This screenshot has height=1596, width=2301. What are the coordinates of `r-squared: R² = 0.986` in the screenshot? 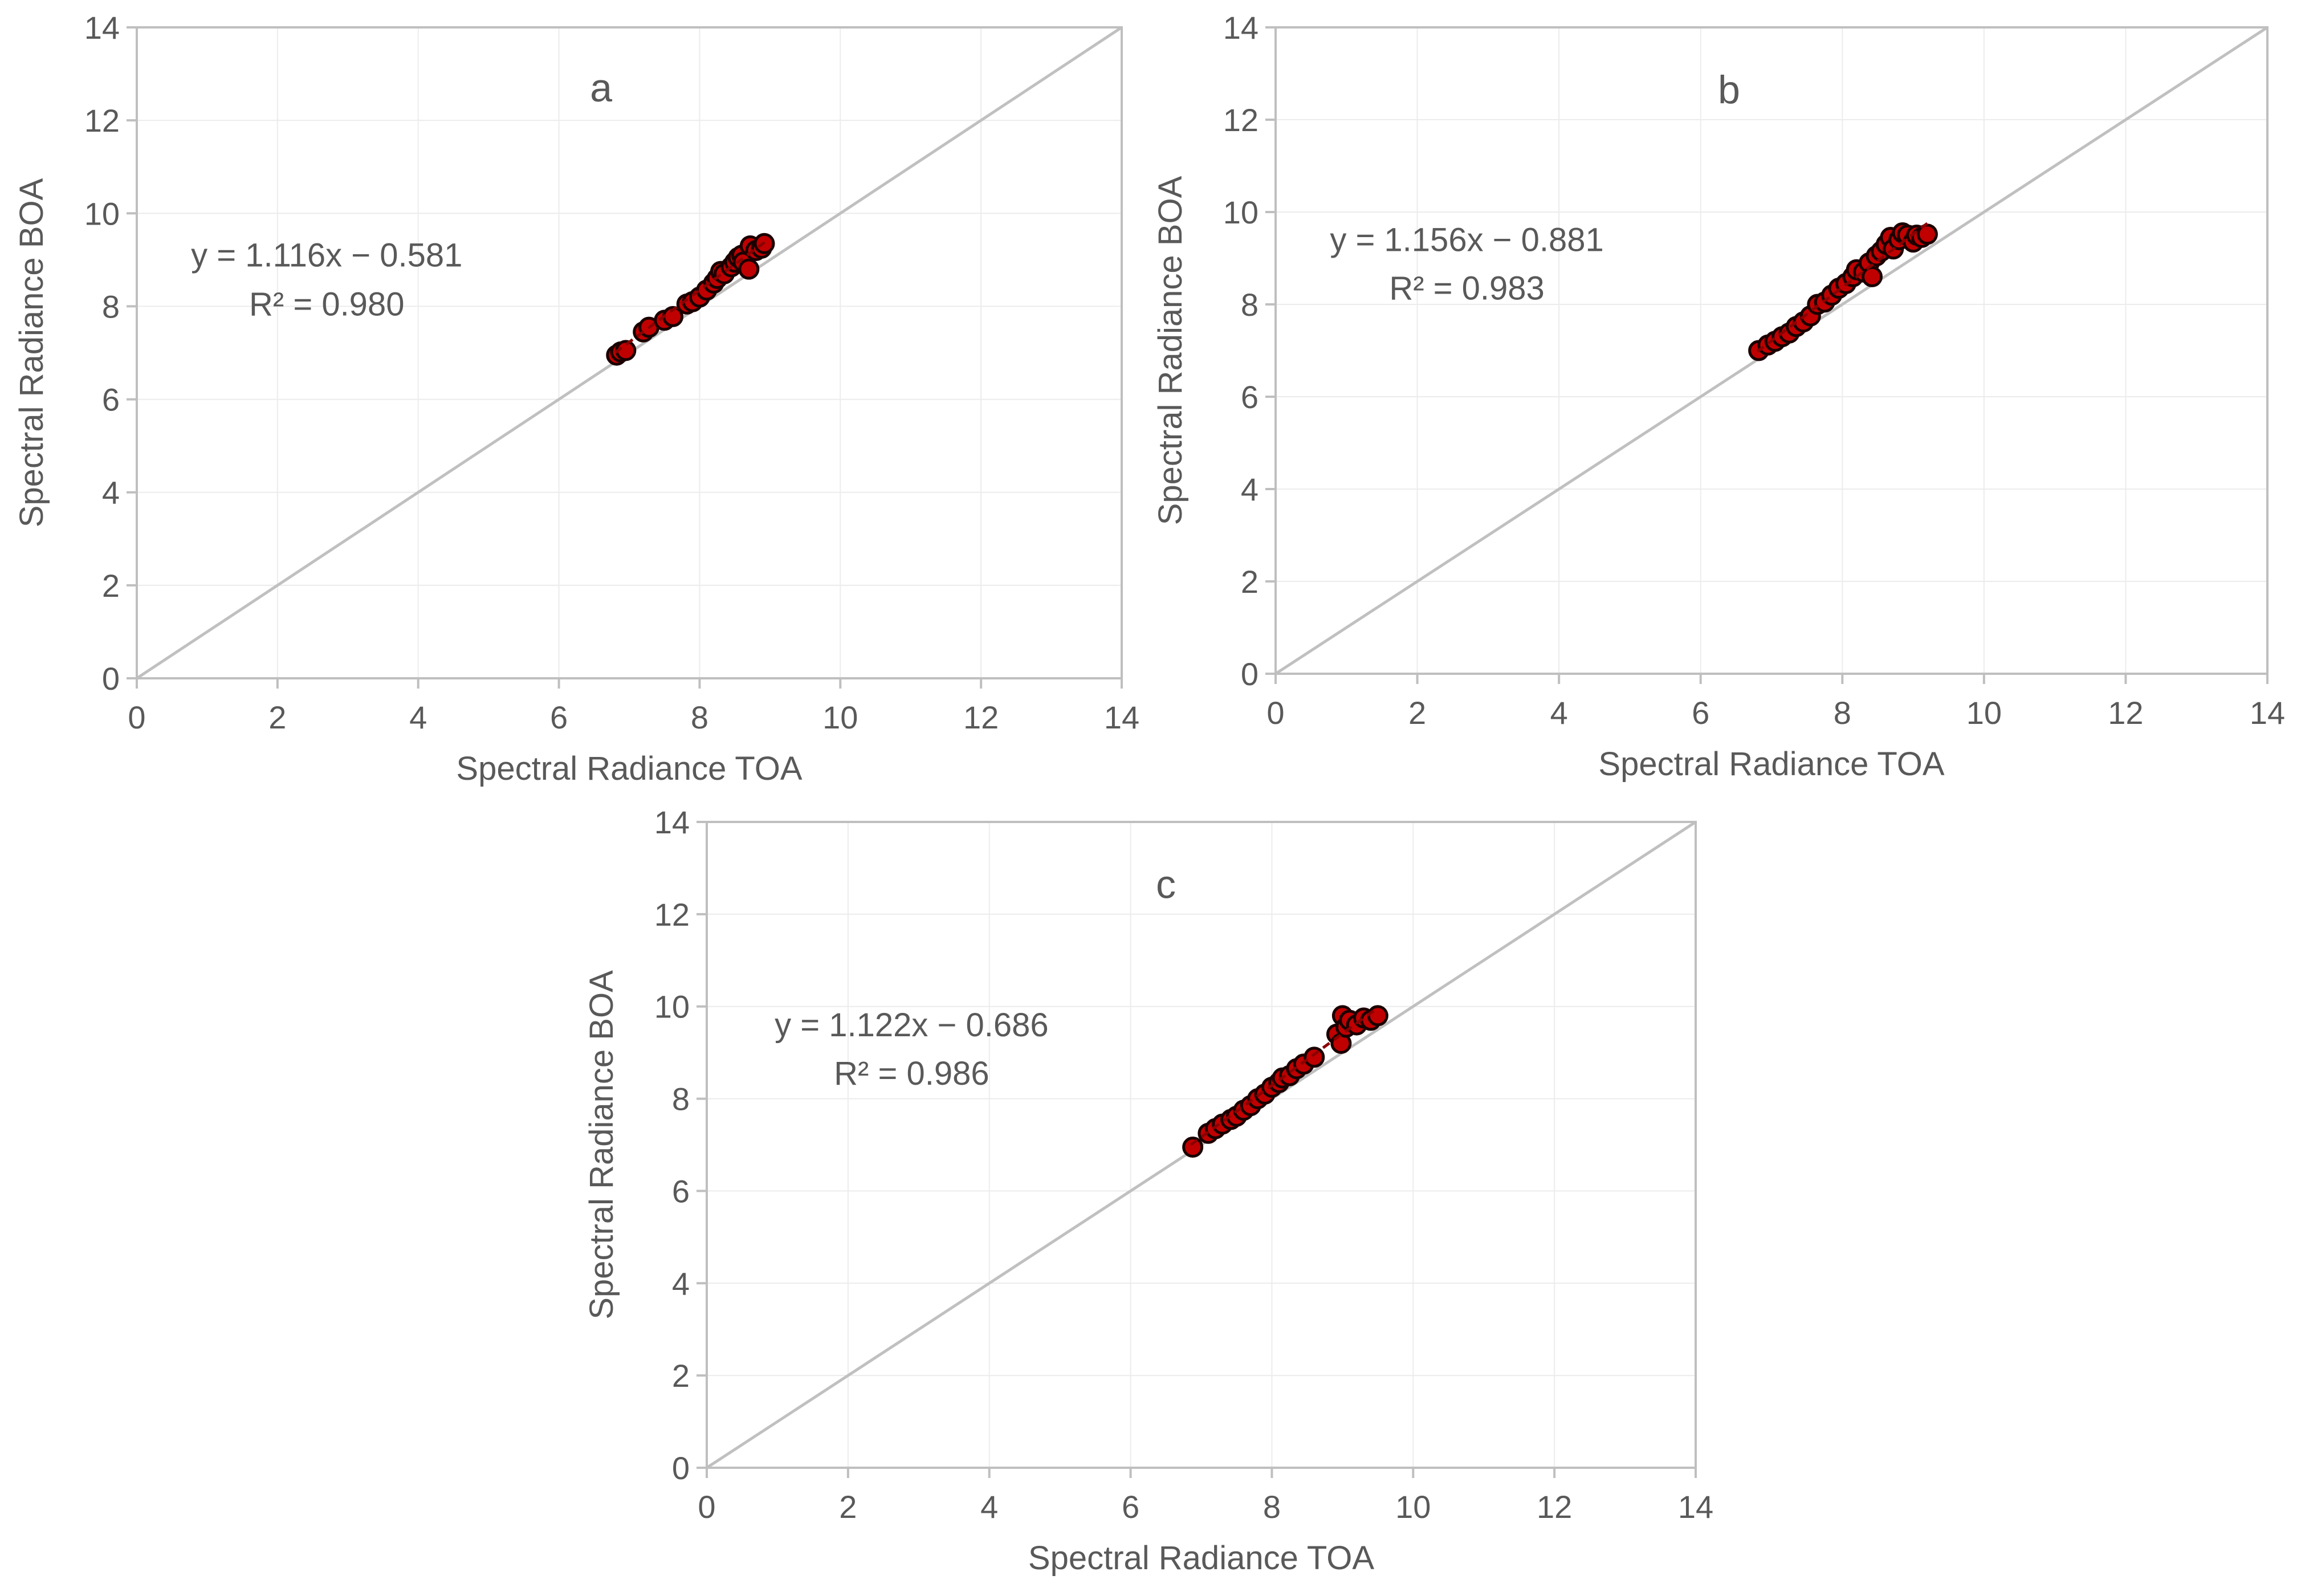 It's located at (911, 1073).